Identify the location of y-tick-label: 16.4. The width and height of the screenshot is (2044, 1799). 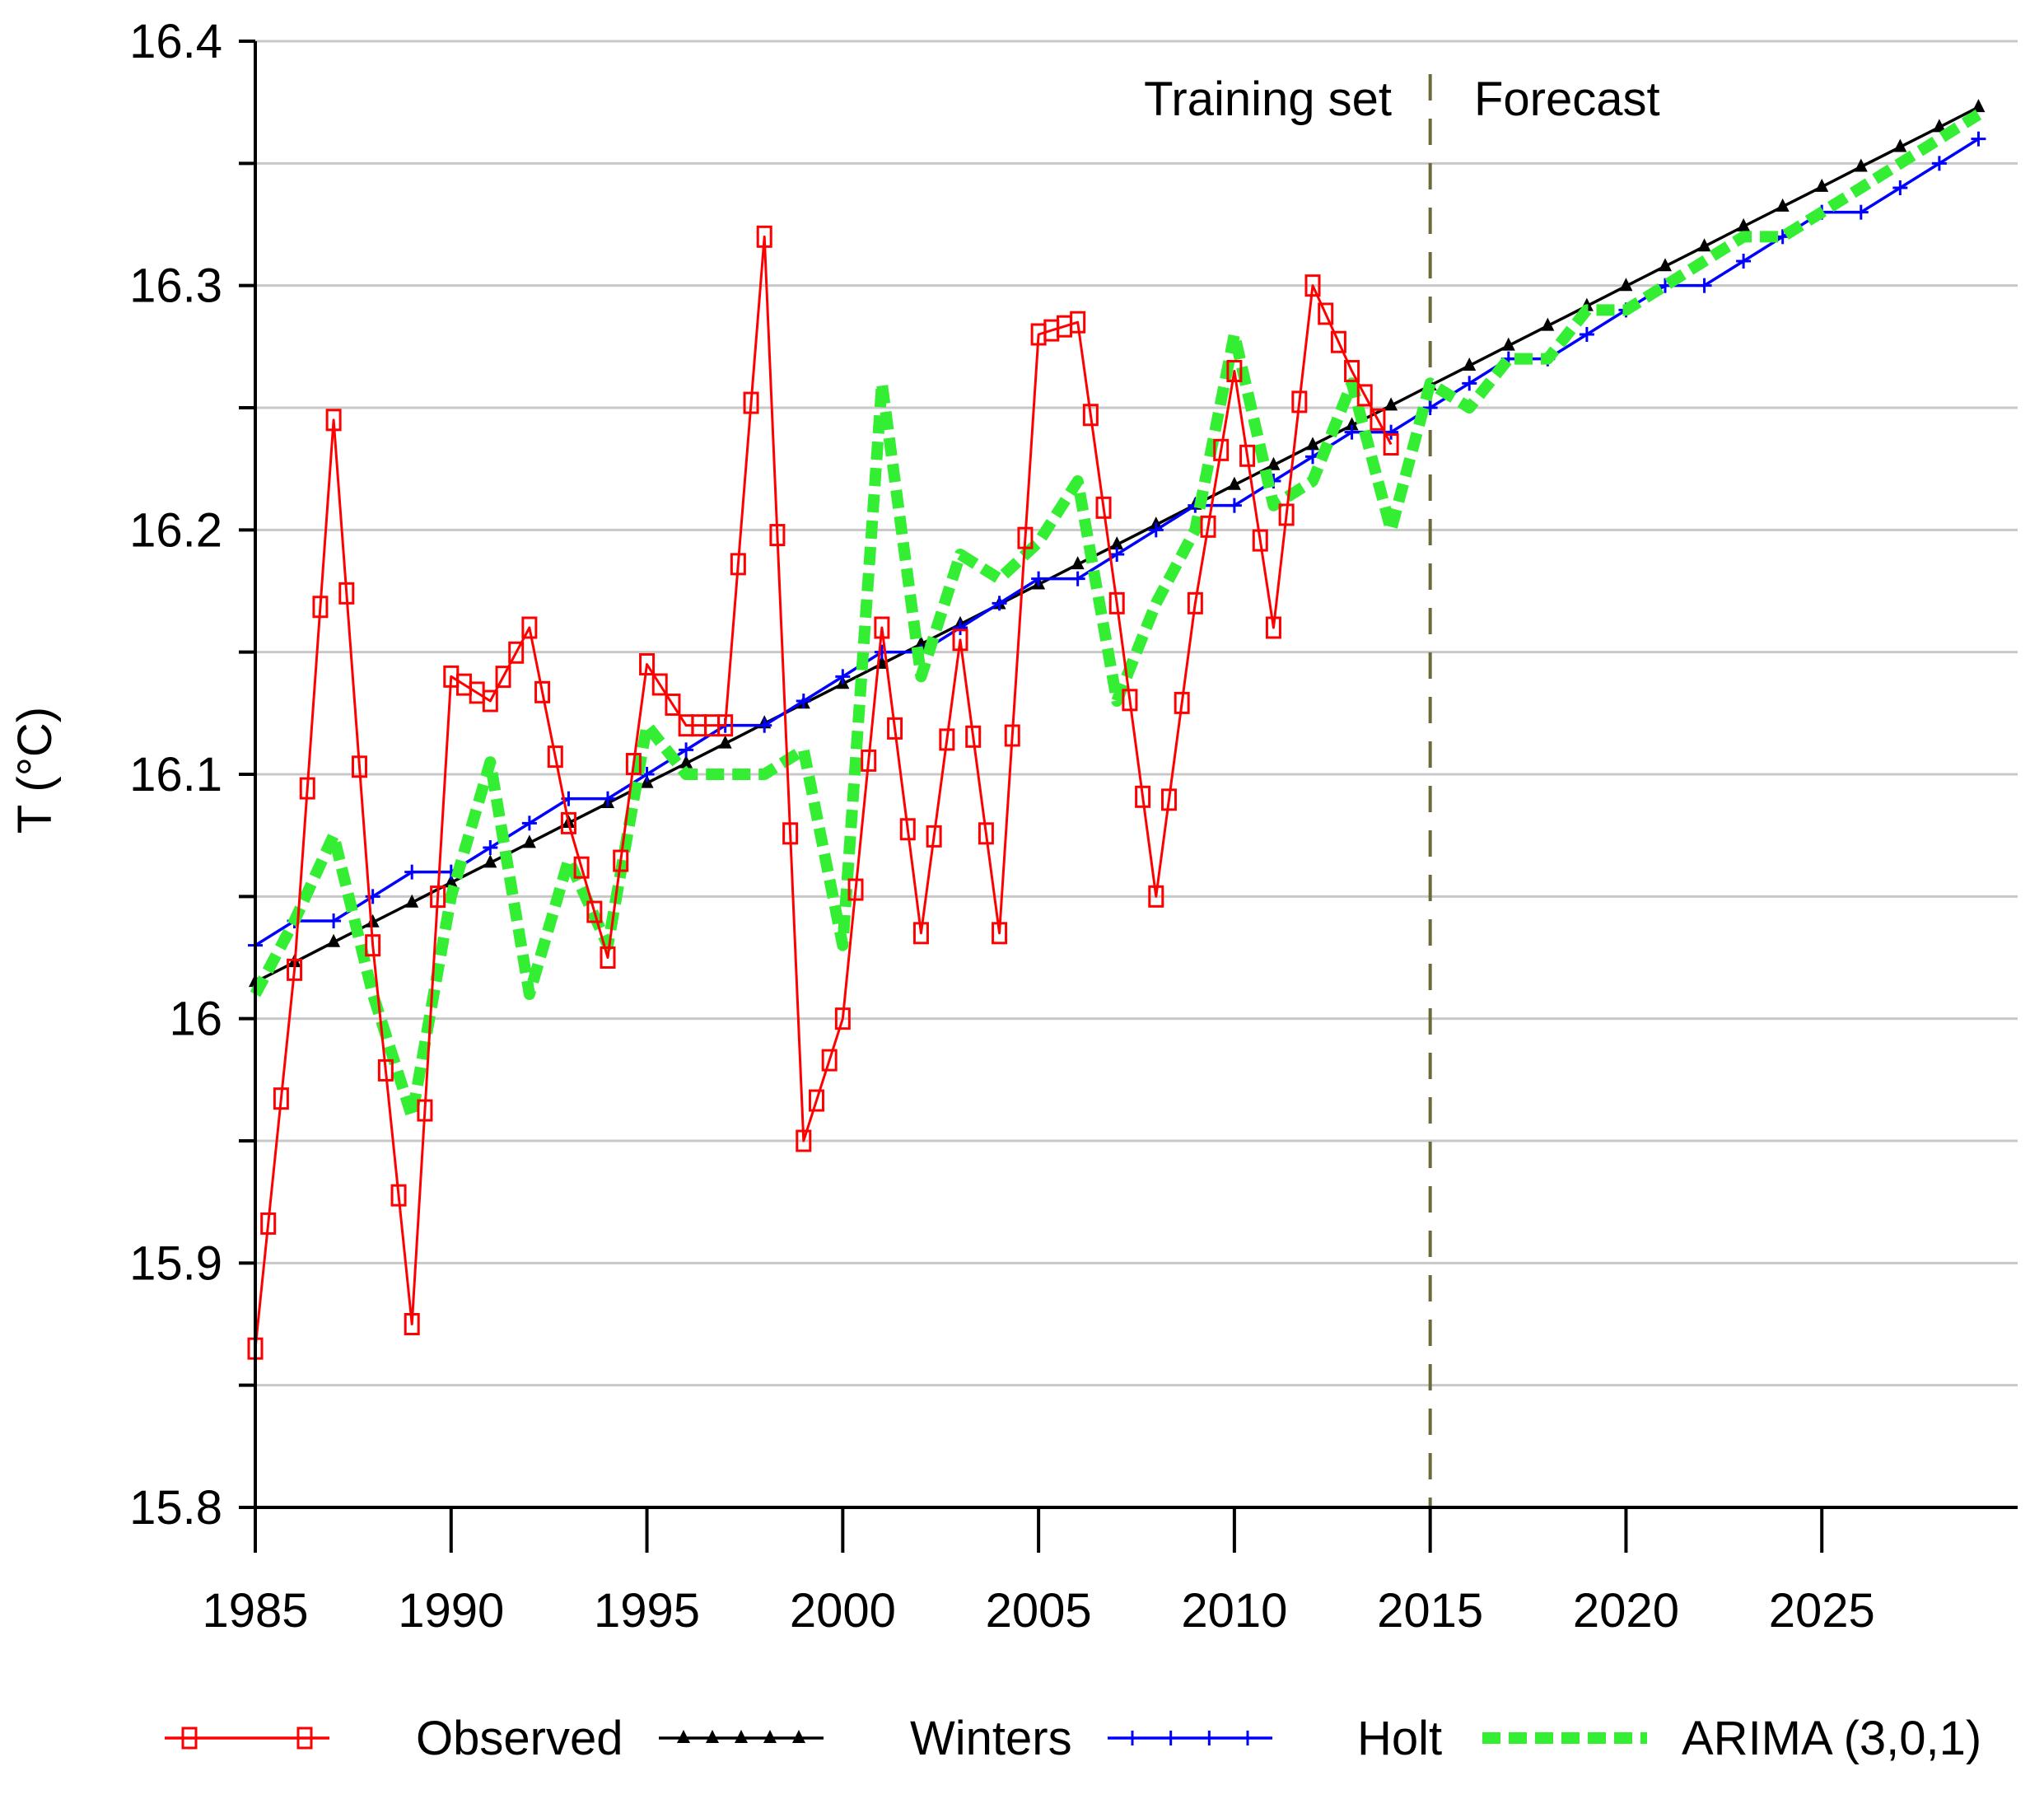
(175, 41).